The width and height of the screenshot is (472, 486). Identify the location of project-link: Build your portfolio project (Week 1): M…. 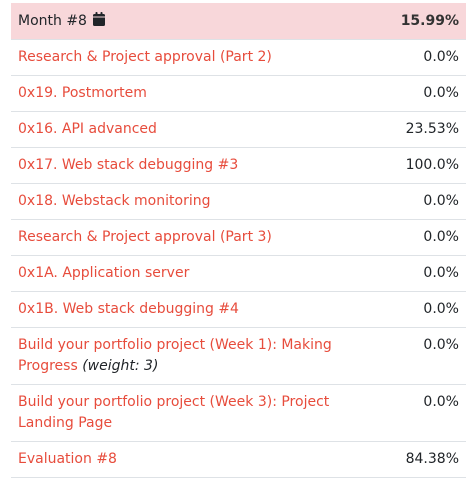
(175, 355).